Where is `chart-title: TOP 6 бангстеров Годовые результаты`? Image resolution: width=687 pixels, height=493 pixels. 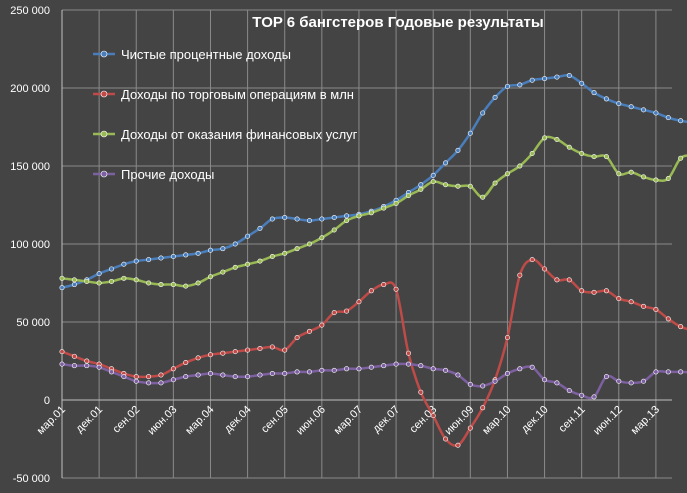
chart-title: TOP 6 бангстеров Годовые результаты is located at coordinates (397, 22).